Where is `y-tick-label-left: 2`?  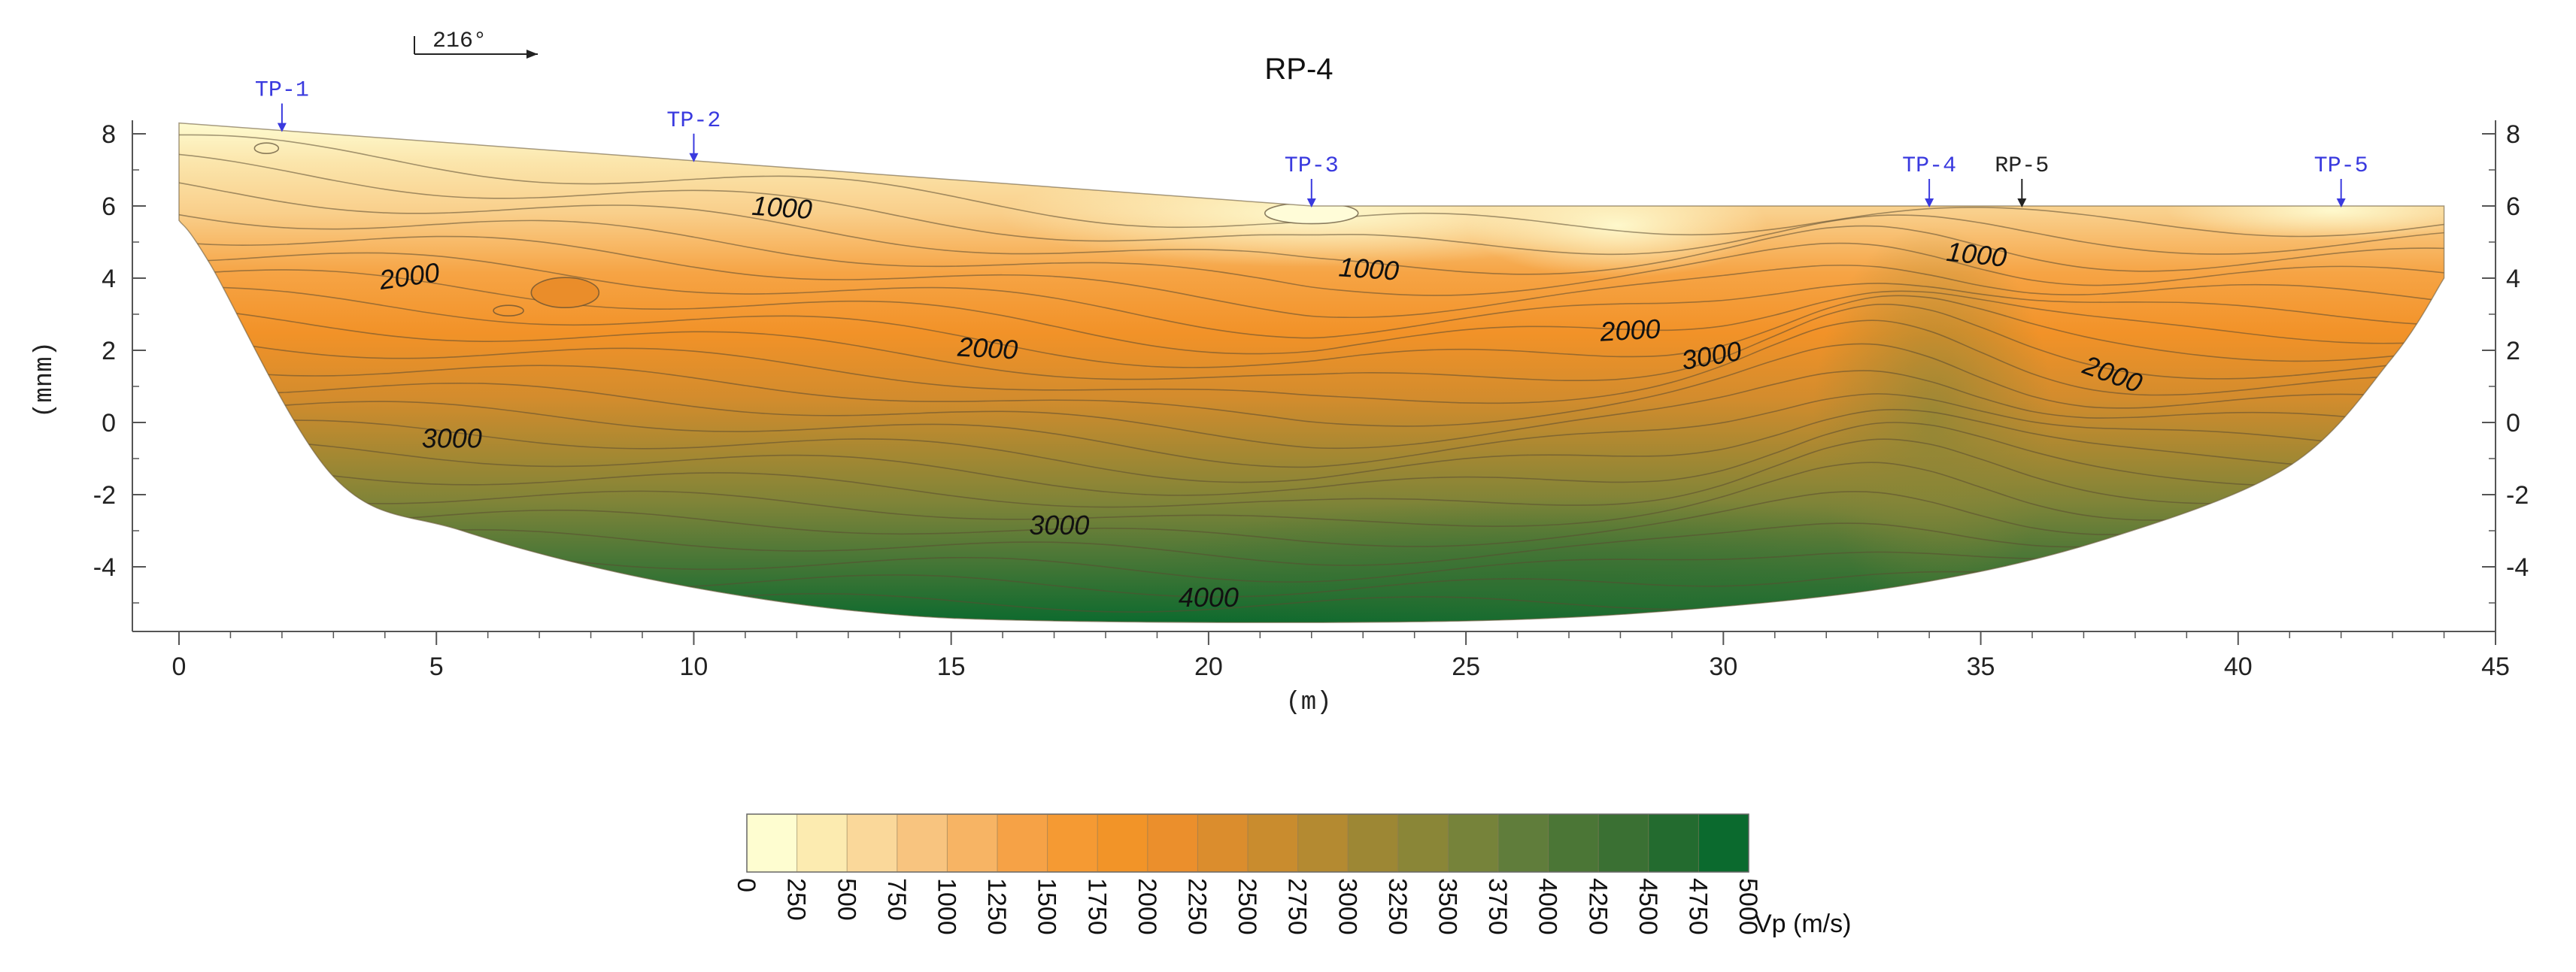 y-tick-label-left: 2 is located at coordinates (109, 351).